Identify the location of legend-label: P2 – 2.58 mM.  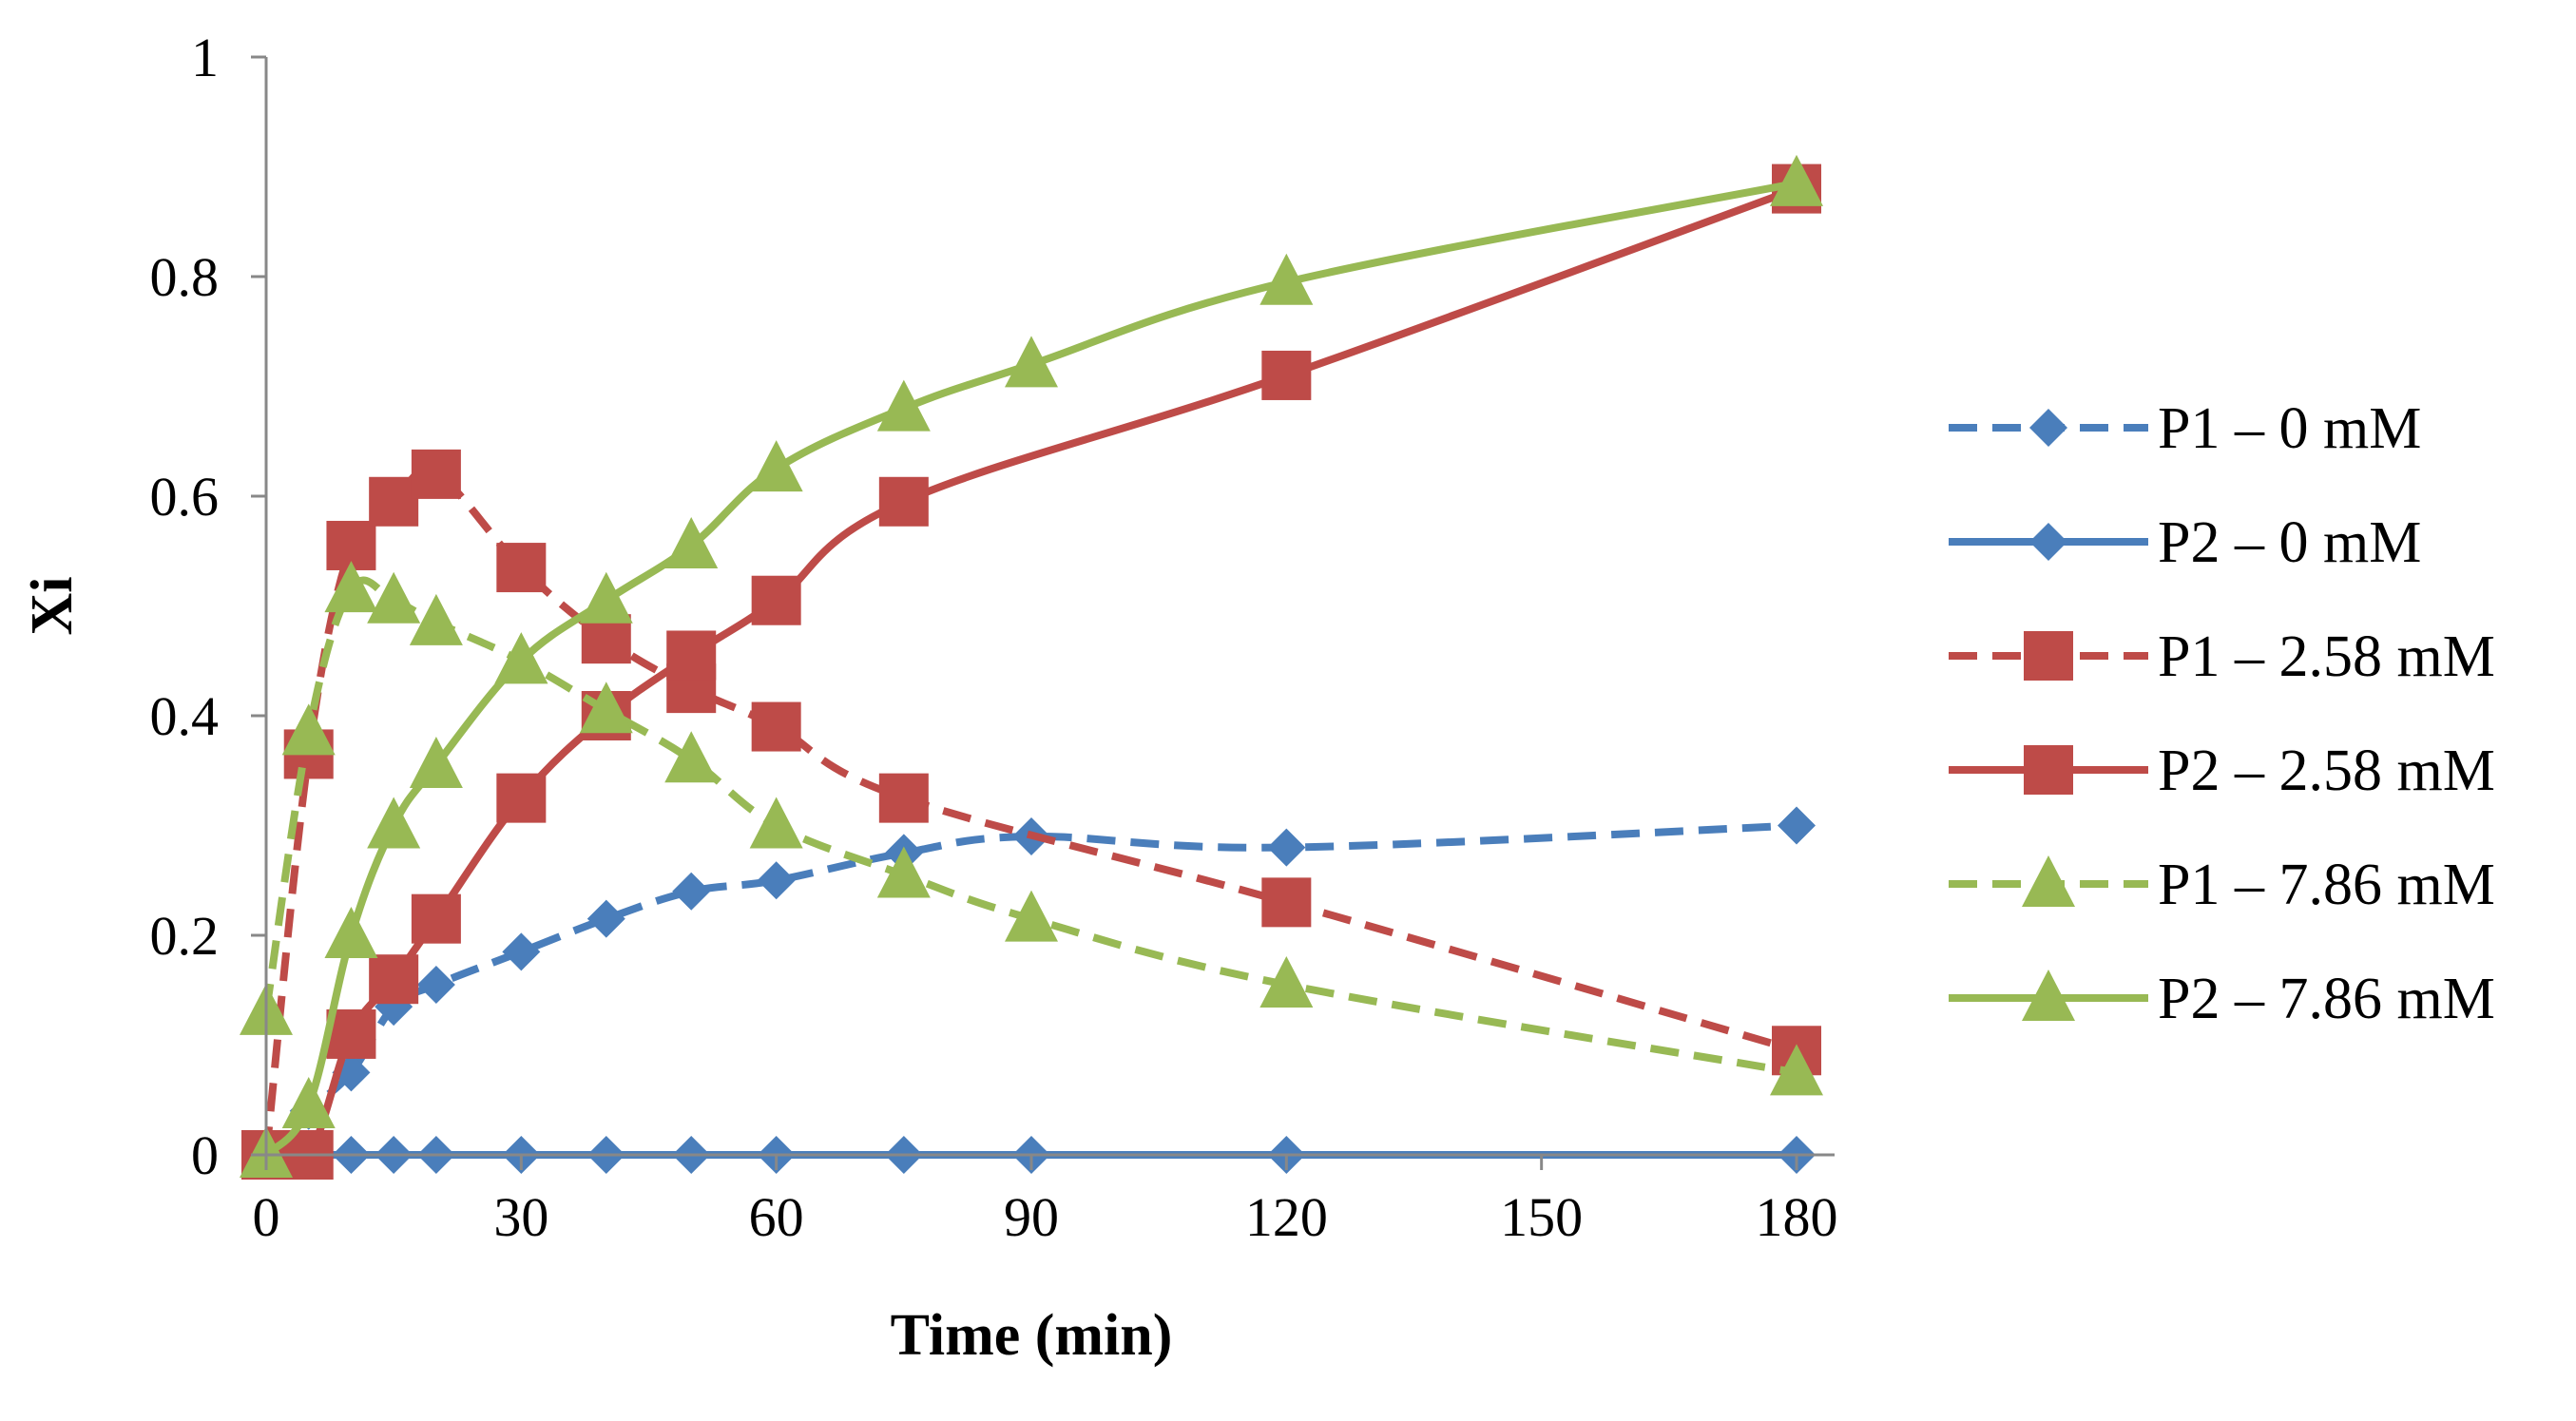
(2327, 771).